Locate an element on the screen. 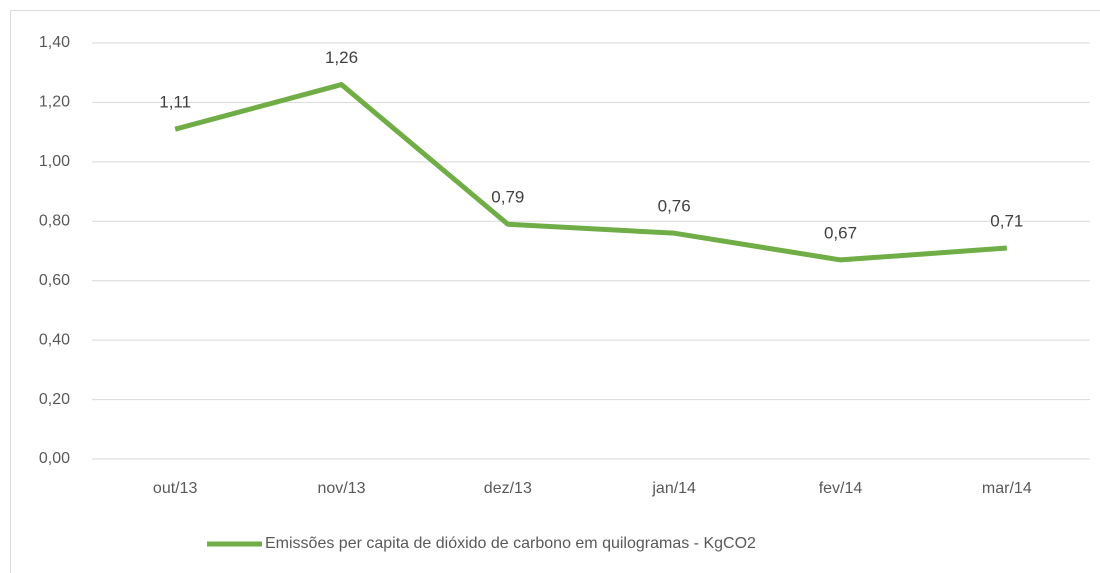 This screenshot has height=573, width=1100. x-tick-label: fev/14 is located at coordinates (841, 488).